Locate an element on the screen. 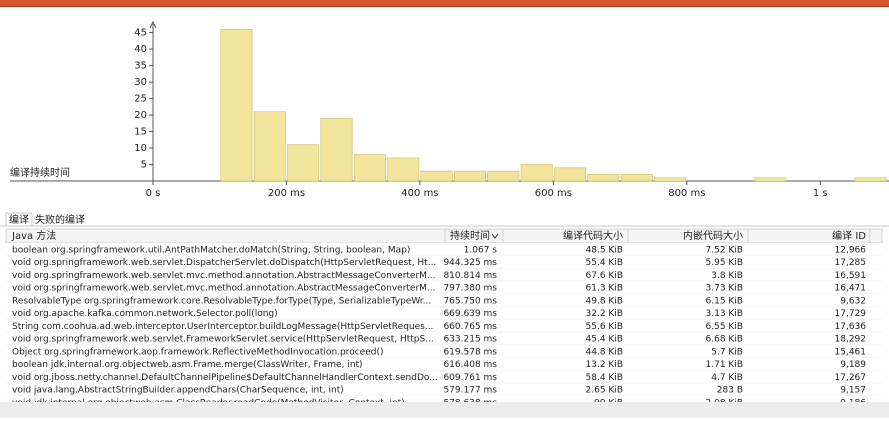  value-cell: 1.71 KiB is located at coordinates (724, 365).